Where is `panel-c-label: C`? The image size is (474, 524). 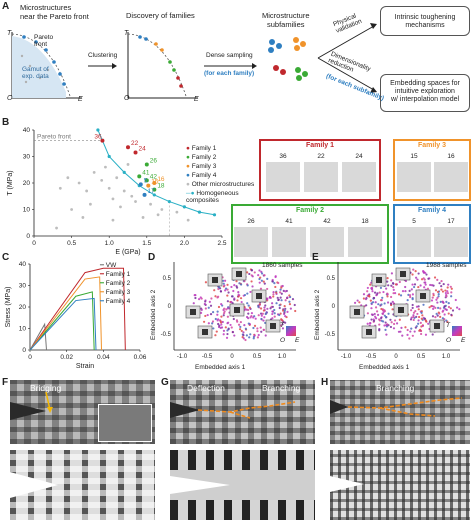
panel-c-label: C is located at coordinates (6, 257).